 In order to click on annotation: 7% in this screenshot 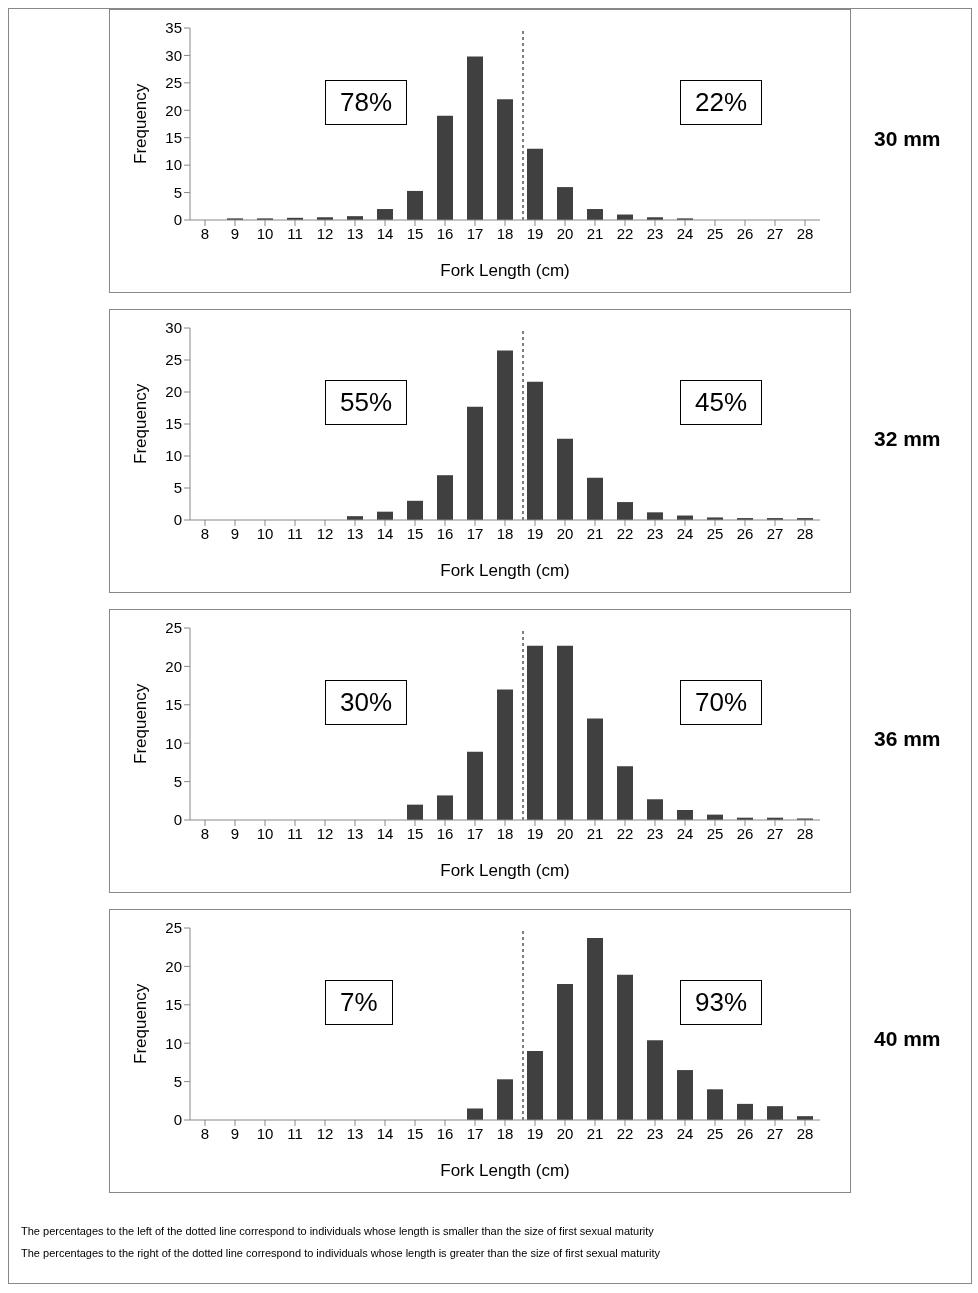, I will do `click(359, 1002)`.